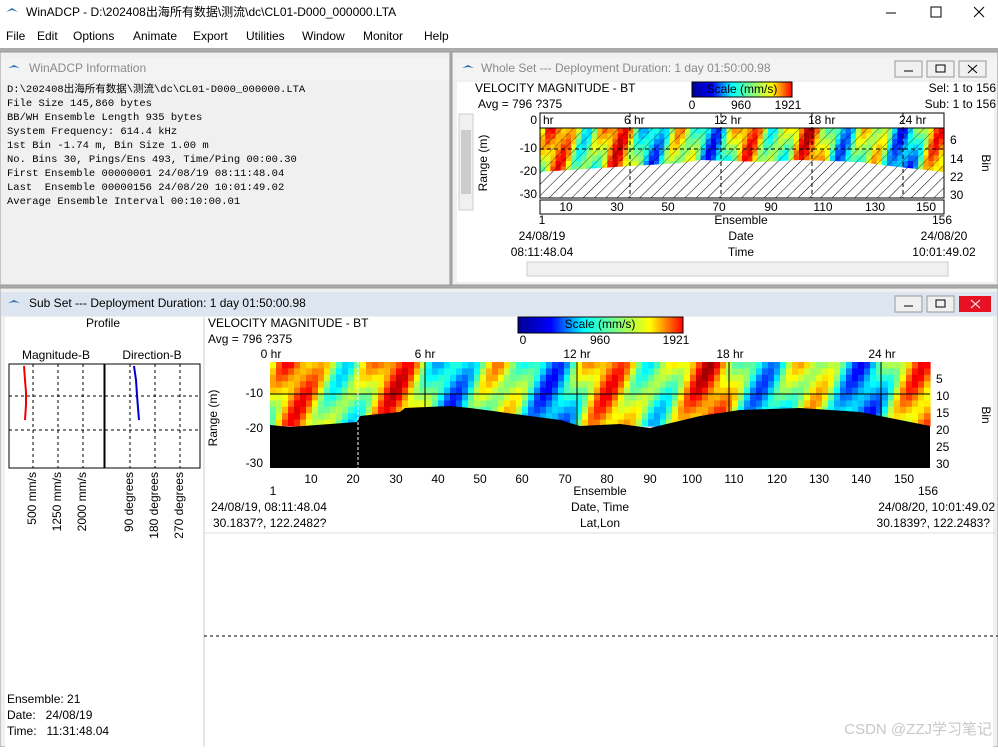 This screenshot has width=998, height=752. What do you see at coordinates (963, 88) in the screenshot?
I see `label: Sel: 1 to 156` at bounding box center [963, 88].